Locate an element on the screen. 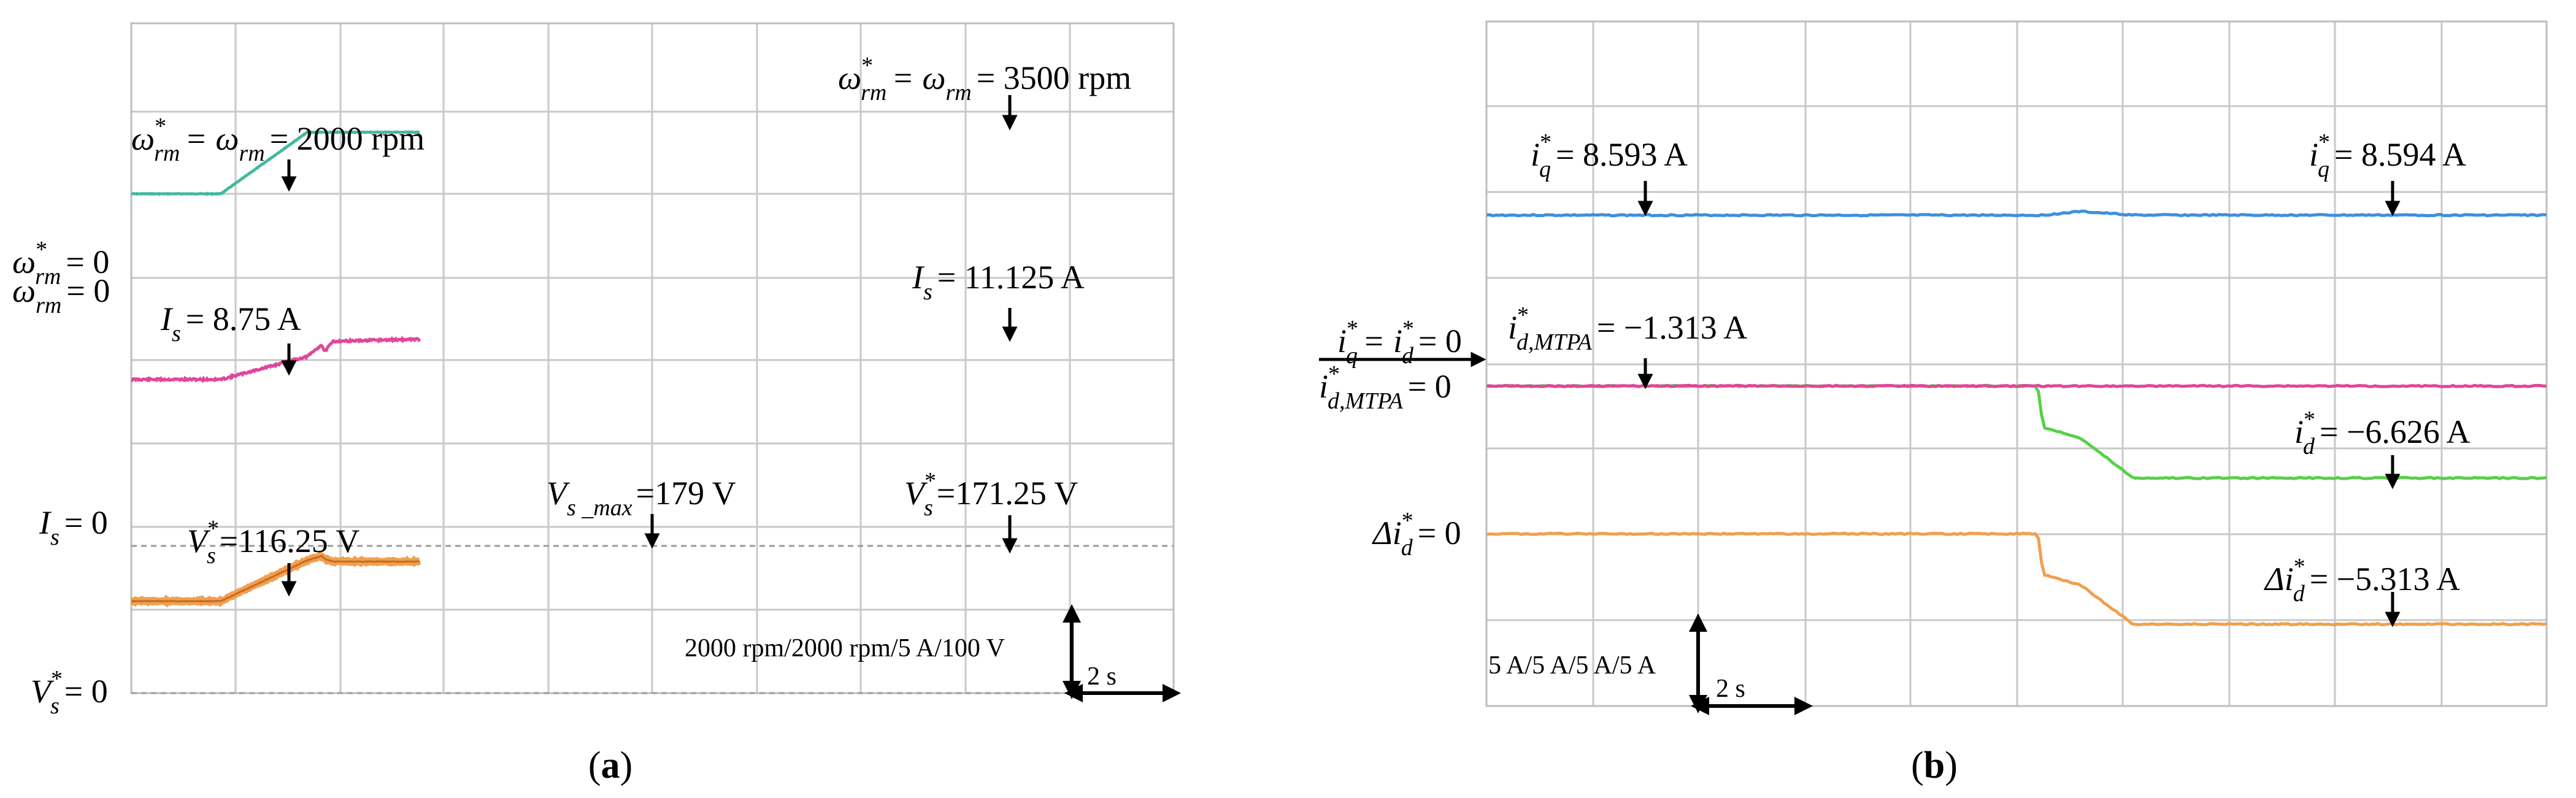 This screenshot has height=798, width=2576. speed-trace is located at coordinates (276, 163).